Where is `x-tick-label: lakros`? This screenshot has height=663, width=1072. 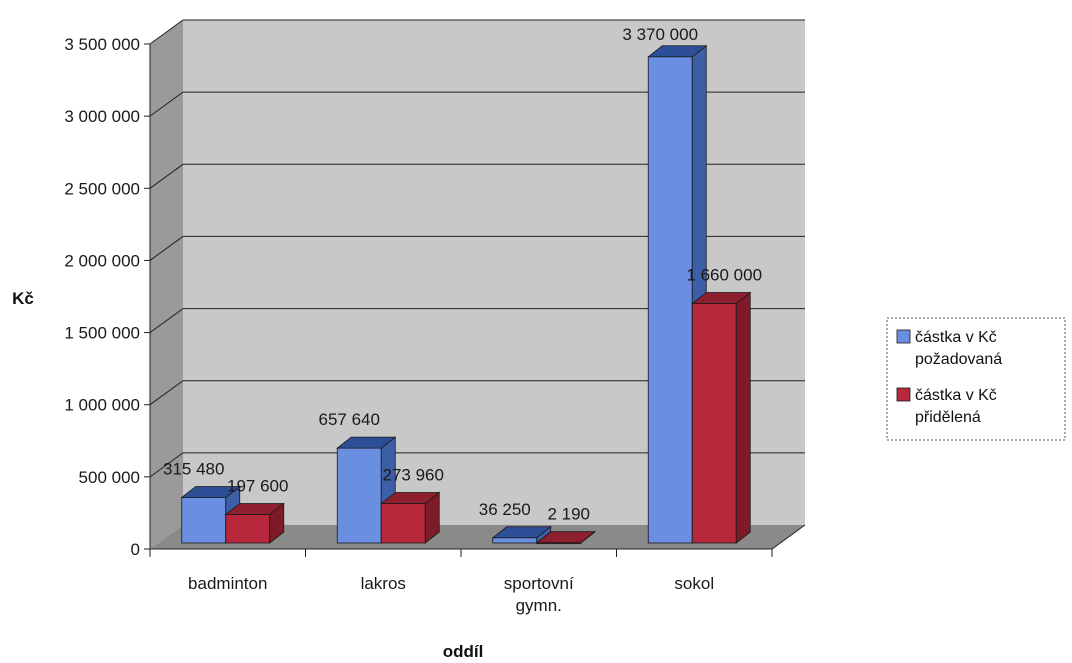 x-tick-label: lakros is located at coordinates (383, 583).